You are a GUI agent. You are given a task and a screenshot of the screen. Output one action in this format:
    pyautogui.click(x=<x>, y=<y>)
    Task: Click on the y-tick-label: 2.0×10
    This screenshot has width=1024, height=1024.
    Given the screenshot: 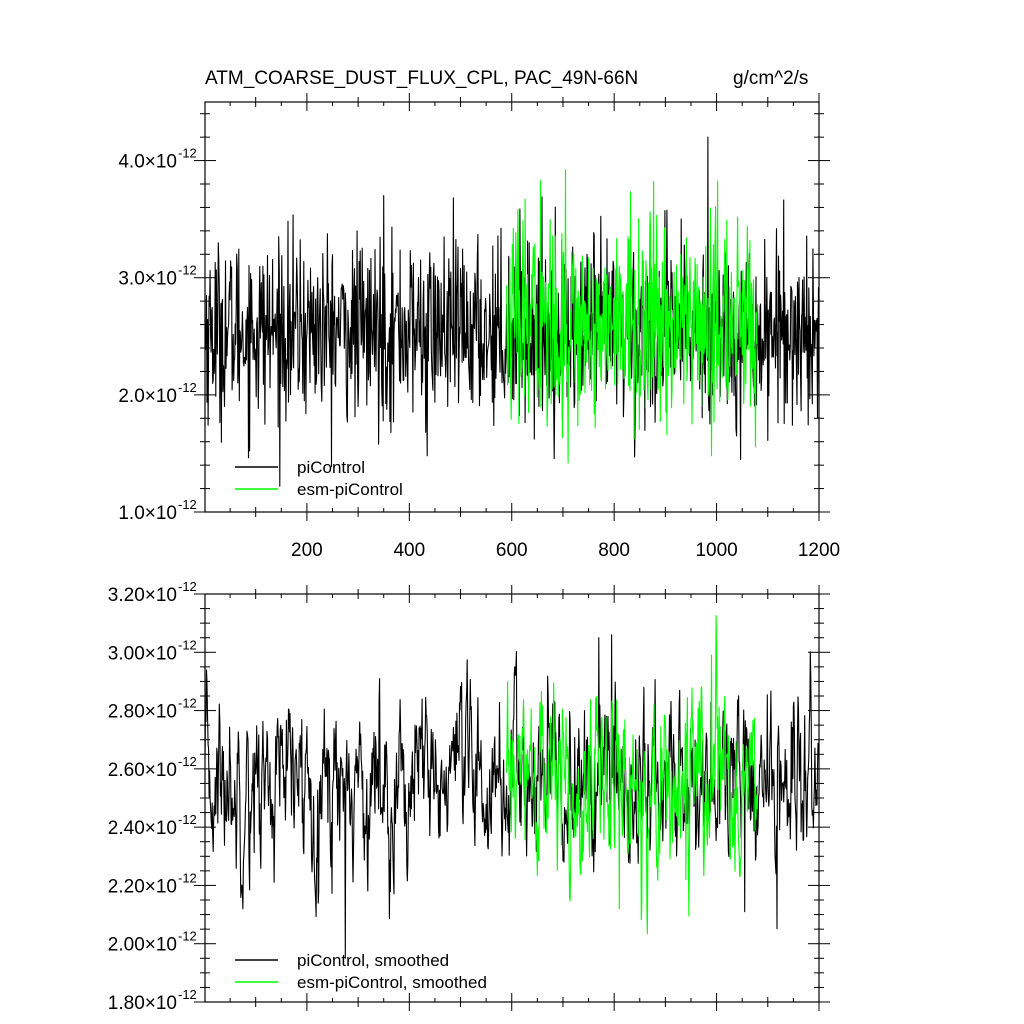 What is the action you would take?
    pyautogui.click(x=147, y=396)
    